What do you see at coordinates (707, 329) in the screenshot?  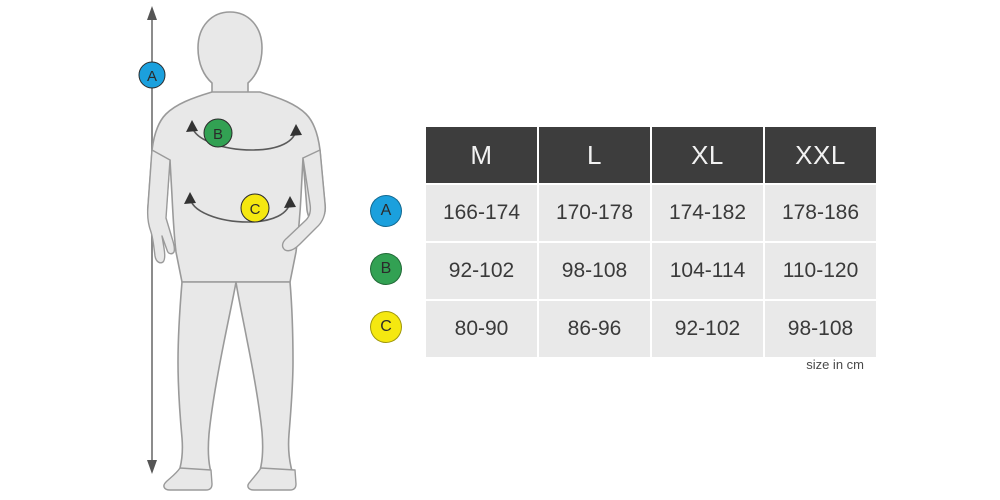 I see `cell-c-xl: 92-102` at bounding box center [707, 329].